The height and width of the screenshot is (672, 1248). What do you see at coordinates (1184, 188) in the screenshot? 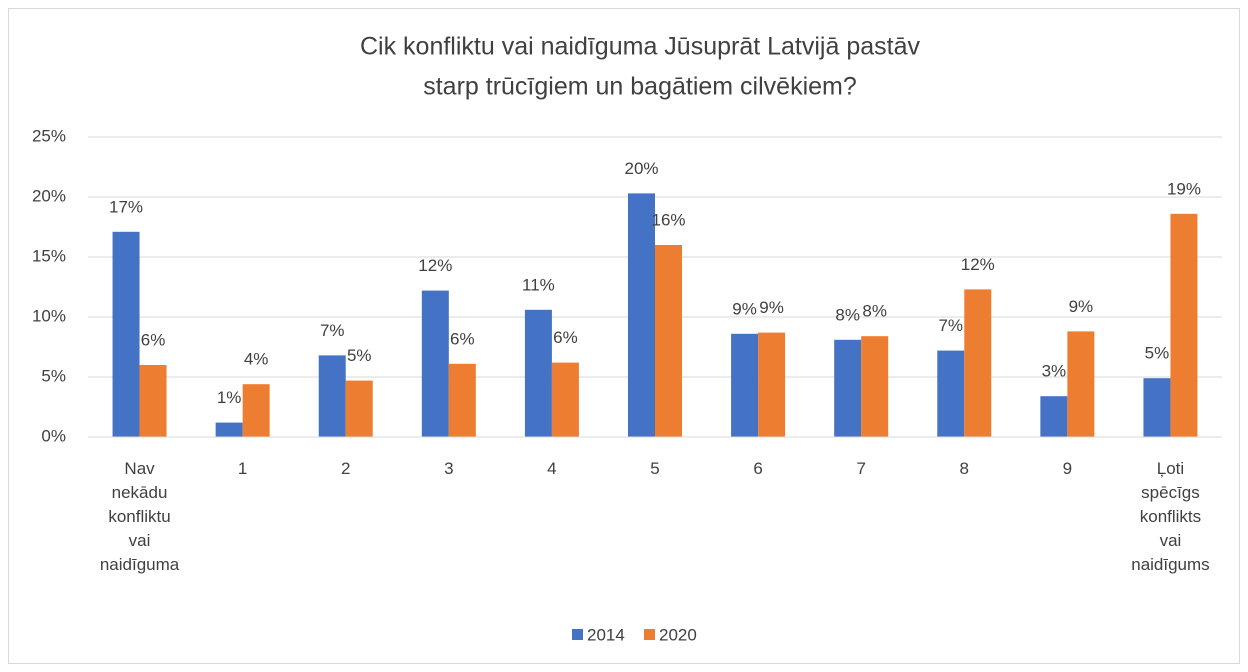
I see `data-label: 19%` at bounding box center [1184, 188].